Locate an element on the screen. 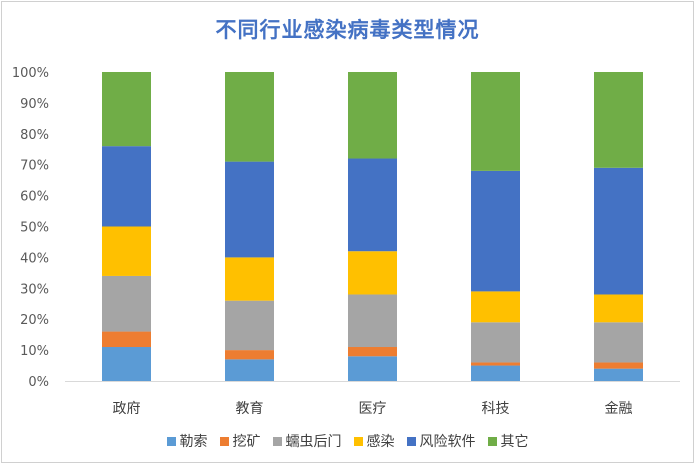  y-tick-label: 70% is located at coordinates (34, 166).